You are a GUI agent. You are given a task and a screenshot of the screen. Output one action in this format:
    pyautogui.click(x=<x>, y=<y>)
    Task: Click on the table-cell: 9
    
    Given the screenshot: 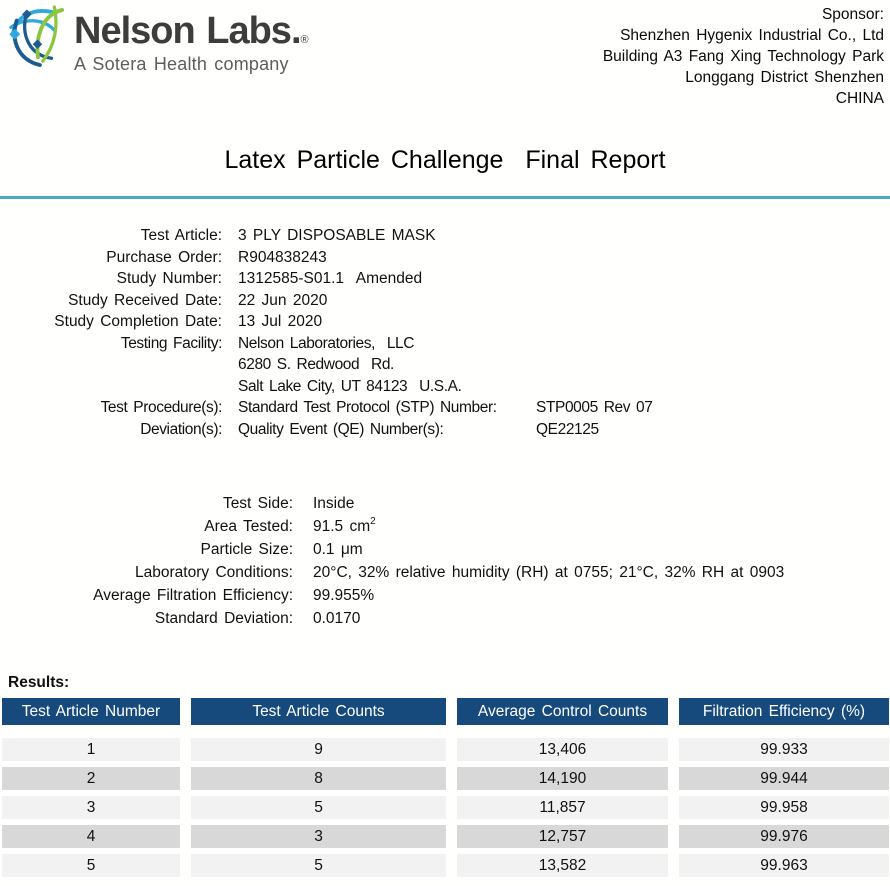 What is the action you would take?
    pyautogui.click(x=318, y=749)
    